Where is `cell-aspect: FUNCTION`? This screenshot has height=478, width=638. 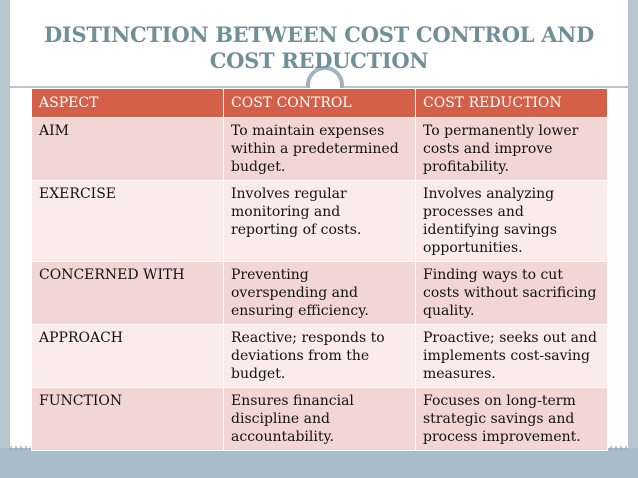
cell-aspect: FUNCTION is located at coordinates (127, 419).